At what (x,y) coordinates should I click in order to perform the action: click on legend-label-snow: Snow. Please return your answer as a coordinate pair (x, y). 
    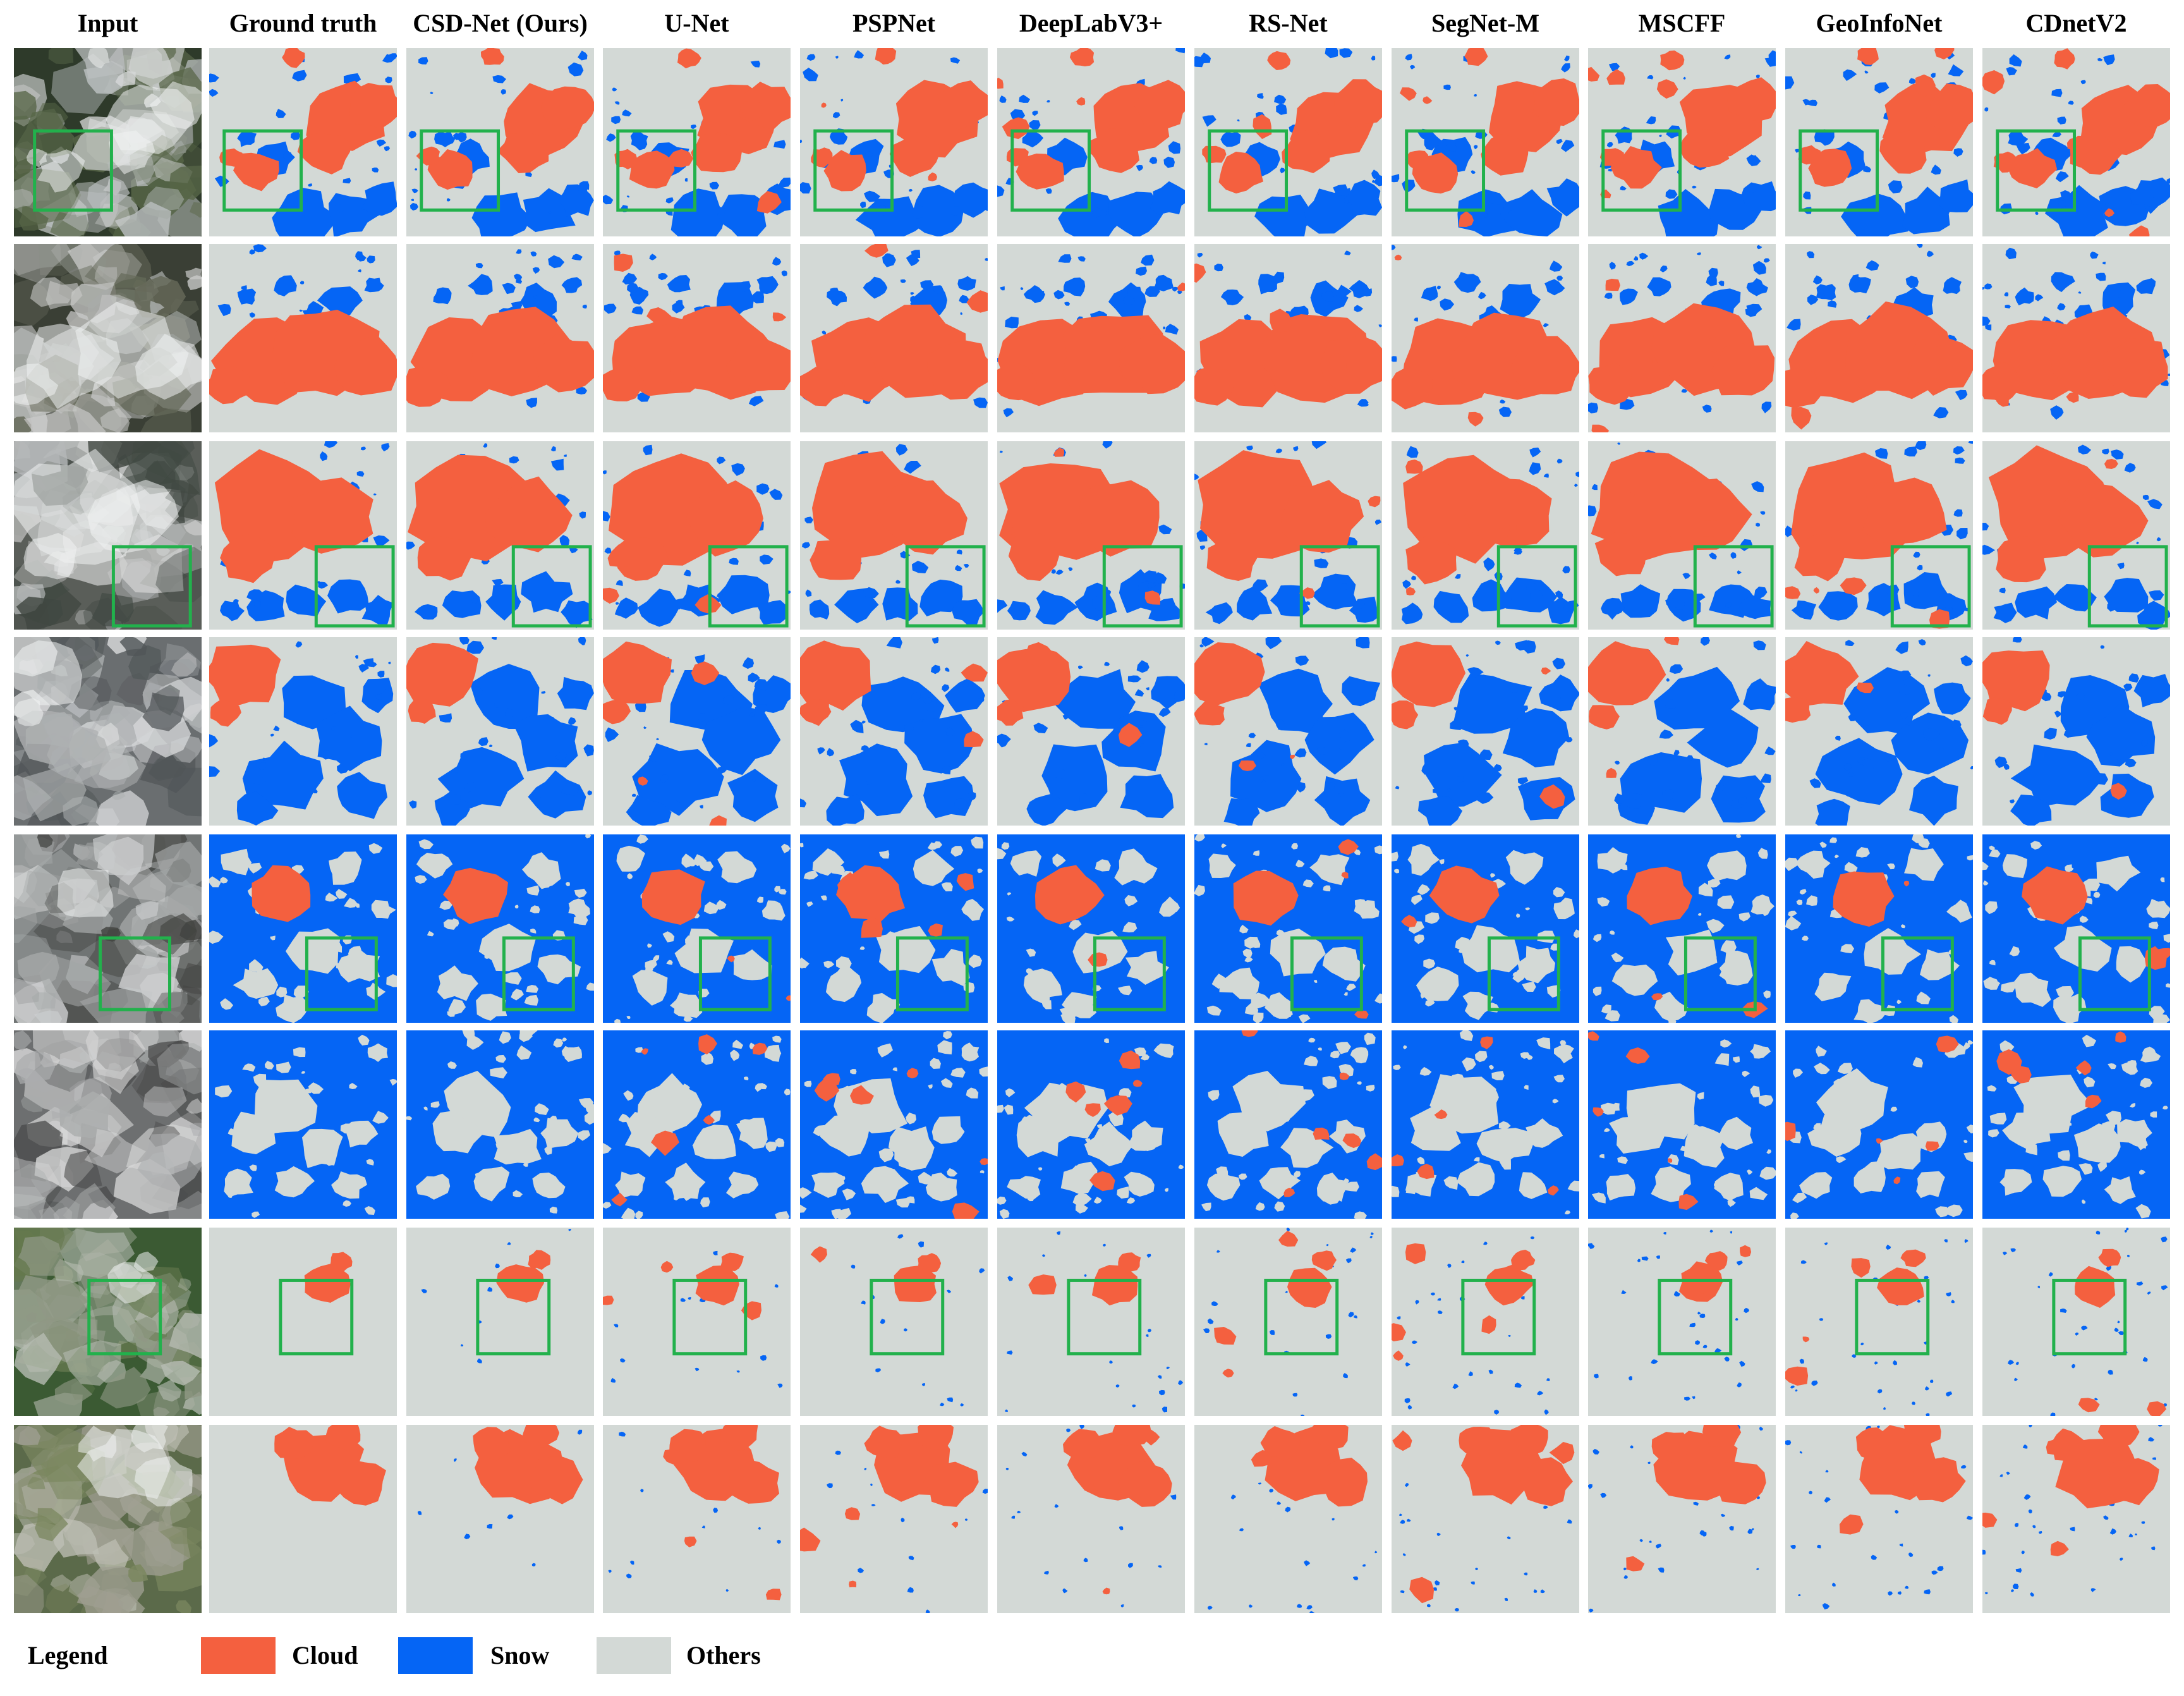
    Looking at the image, I should click on (519, 1655).